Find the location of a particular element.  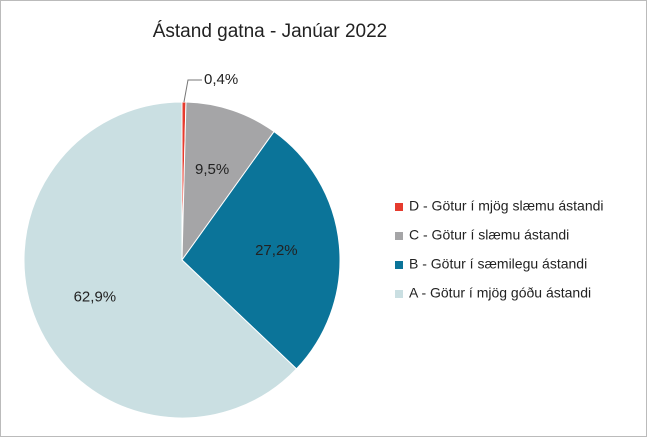

leader-line is located at coordinates (192, 91).